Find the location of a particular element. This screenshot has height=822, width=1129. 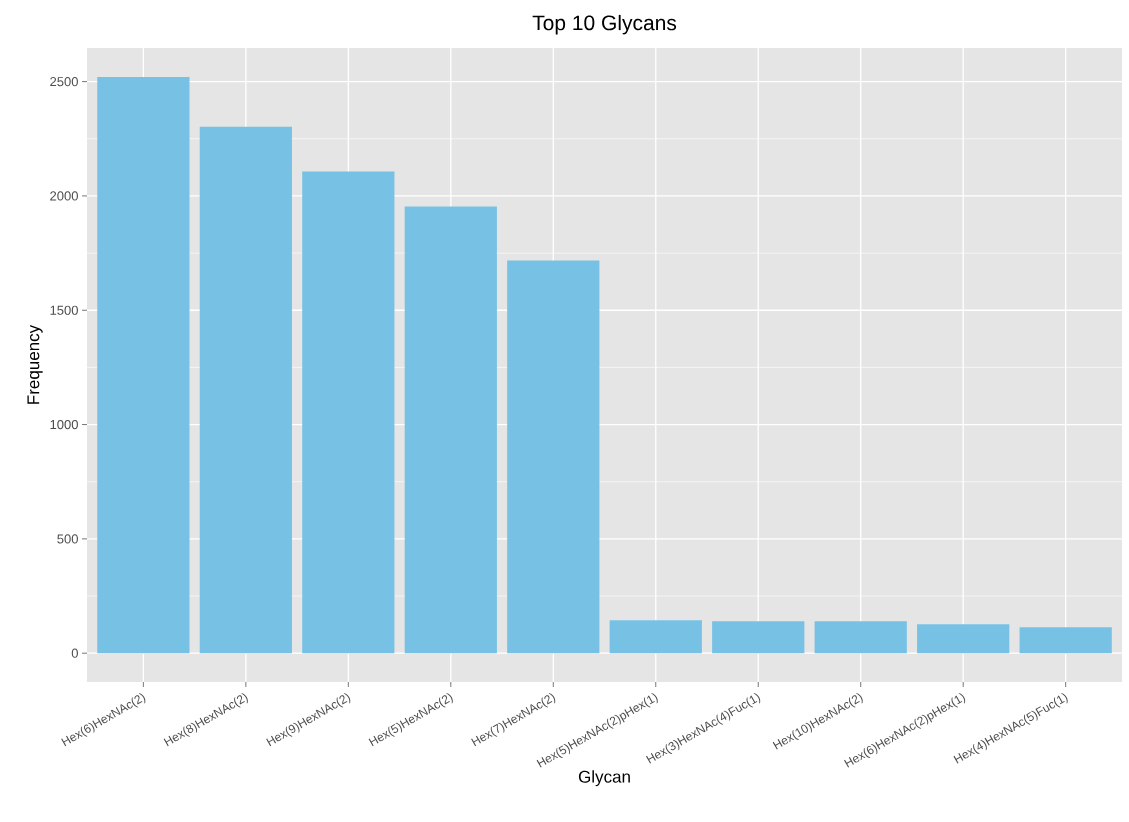

y-tick-label: 1000 is located at coordinates (64, 424).